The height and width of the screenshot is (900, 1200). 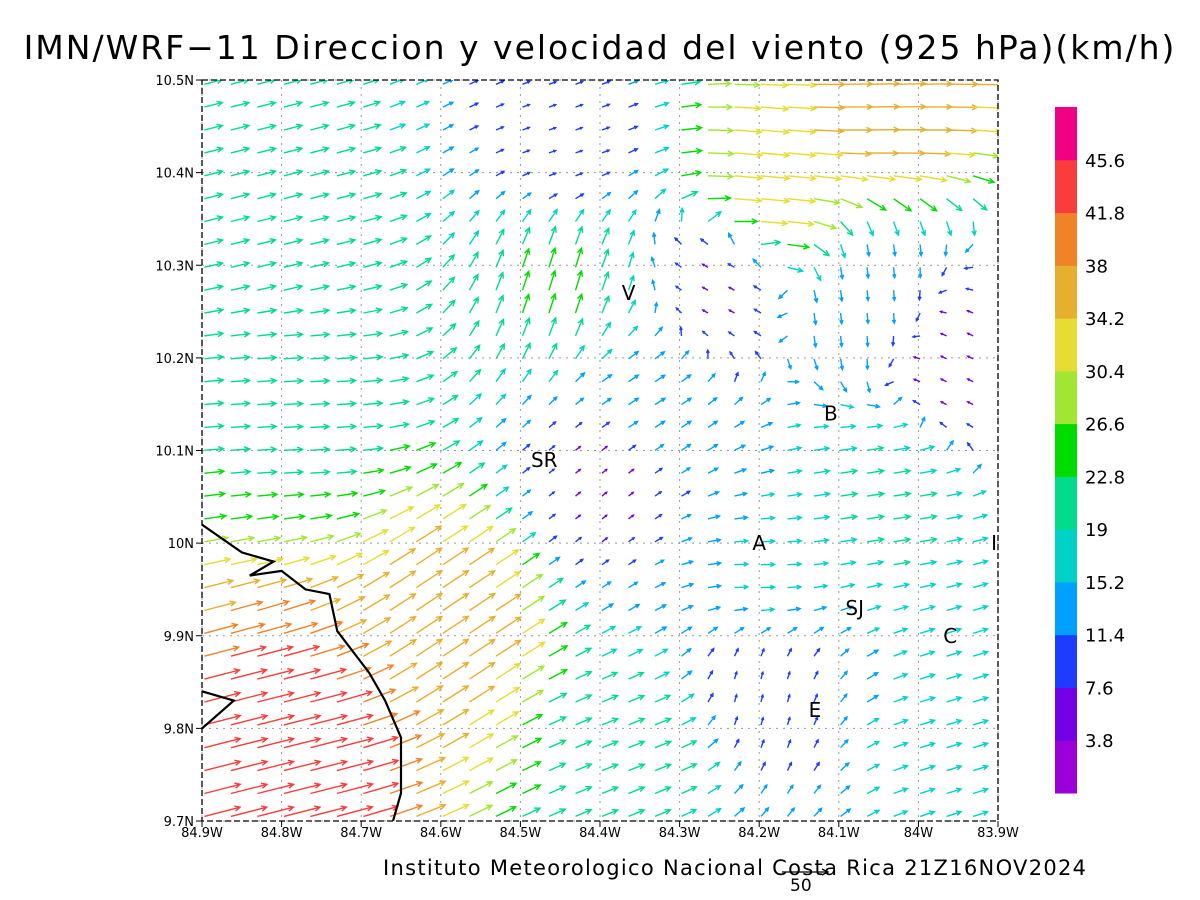 I want to click on colorbar-label: 7.6, so click(x=1099, y=688).